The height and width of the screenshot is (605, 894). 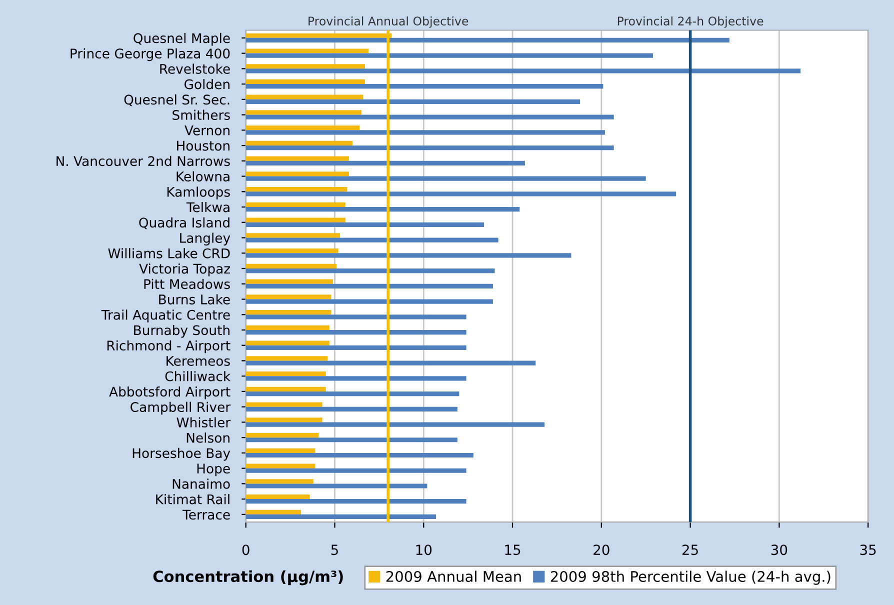 What do you see at coordinates (182, 331) in the screenshot?
I see `y-tick-label: Burnaby South` at bounding box center [182, 331].